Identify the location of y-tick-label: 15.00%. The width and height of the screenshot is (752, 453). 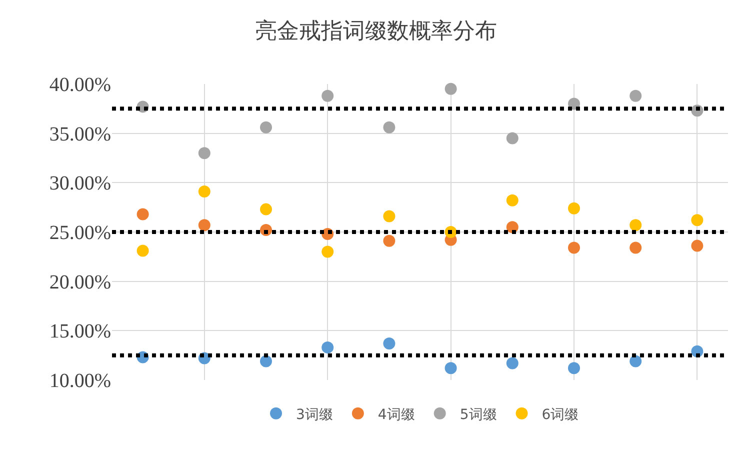
(80, 331).